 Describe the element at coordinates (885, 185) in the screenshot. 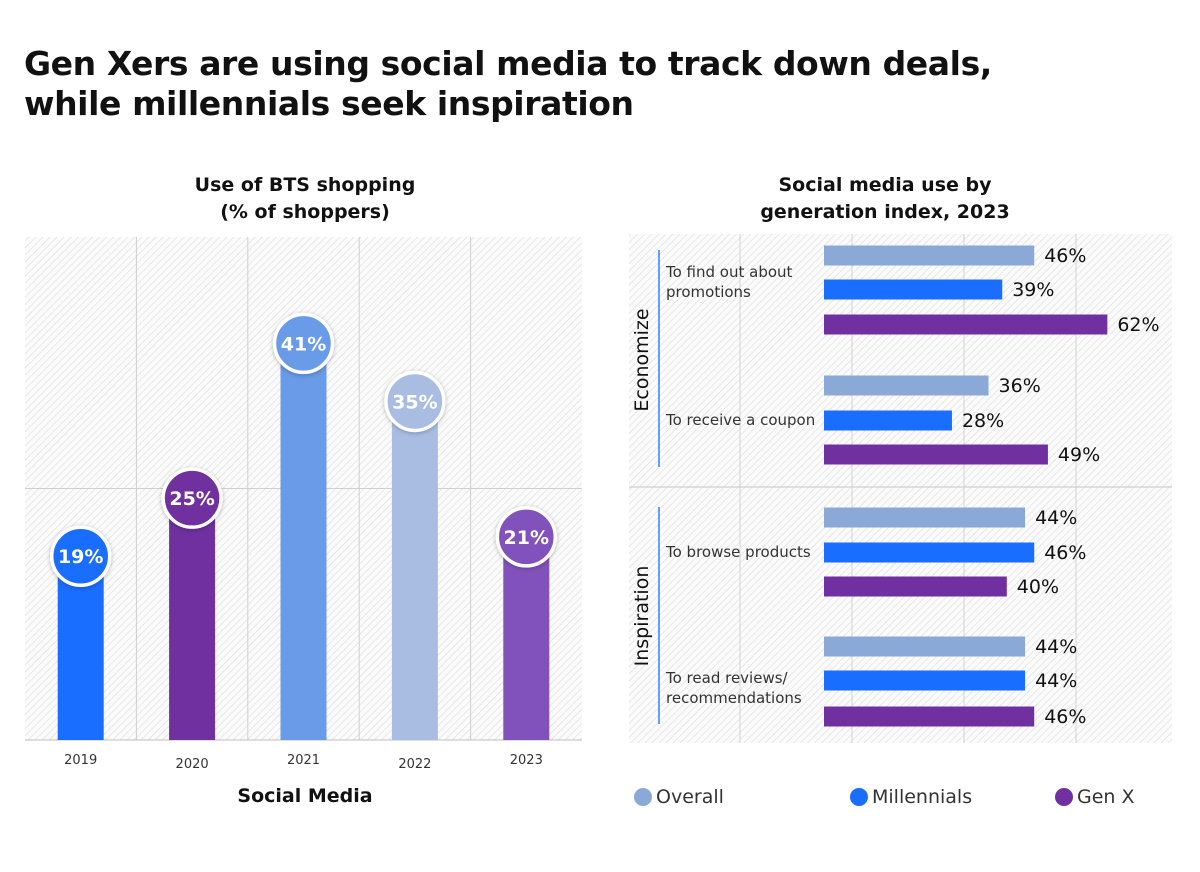

I see `right-chart-title-line-1: Social media use by` at that location.